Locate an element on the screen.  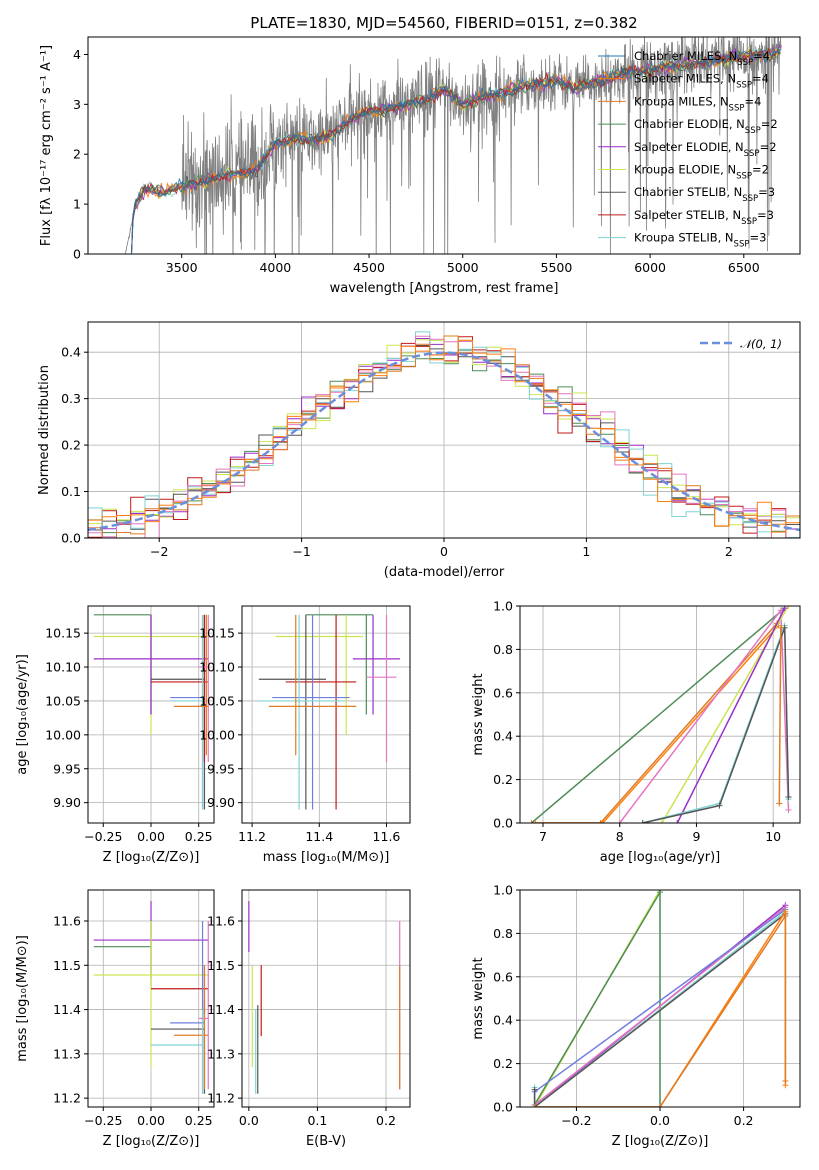
plot-area-mass_weight_vs_age is located at coordinates (660, 714).